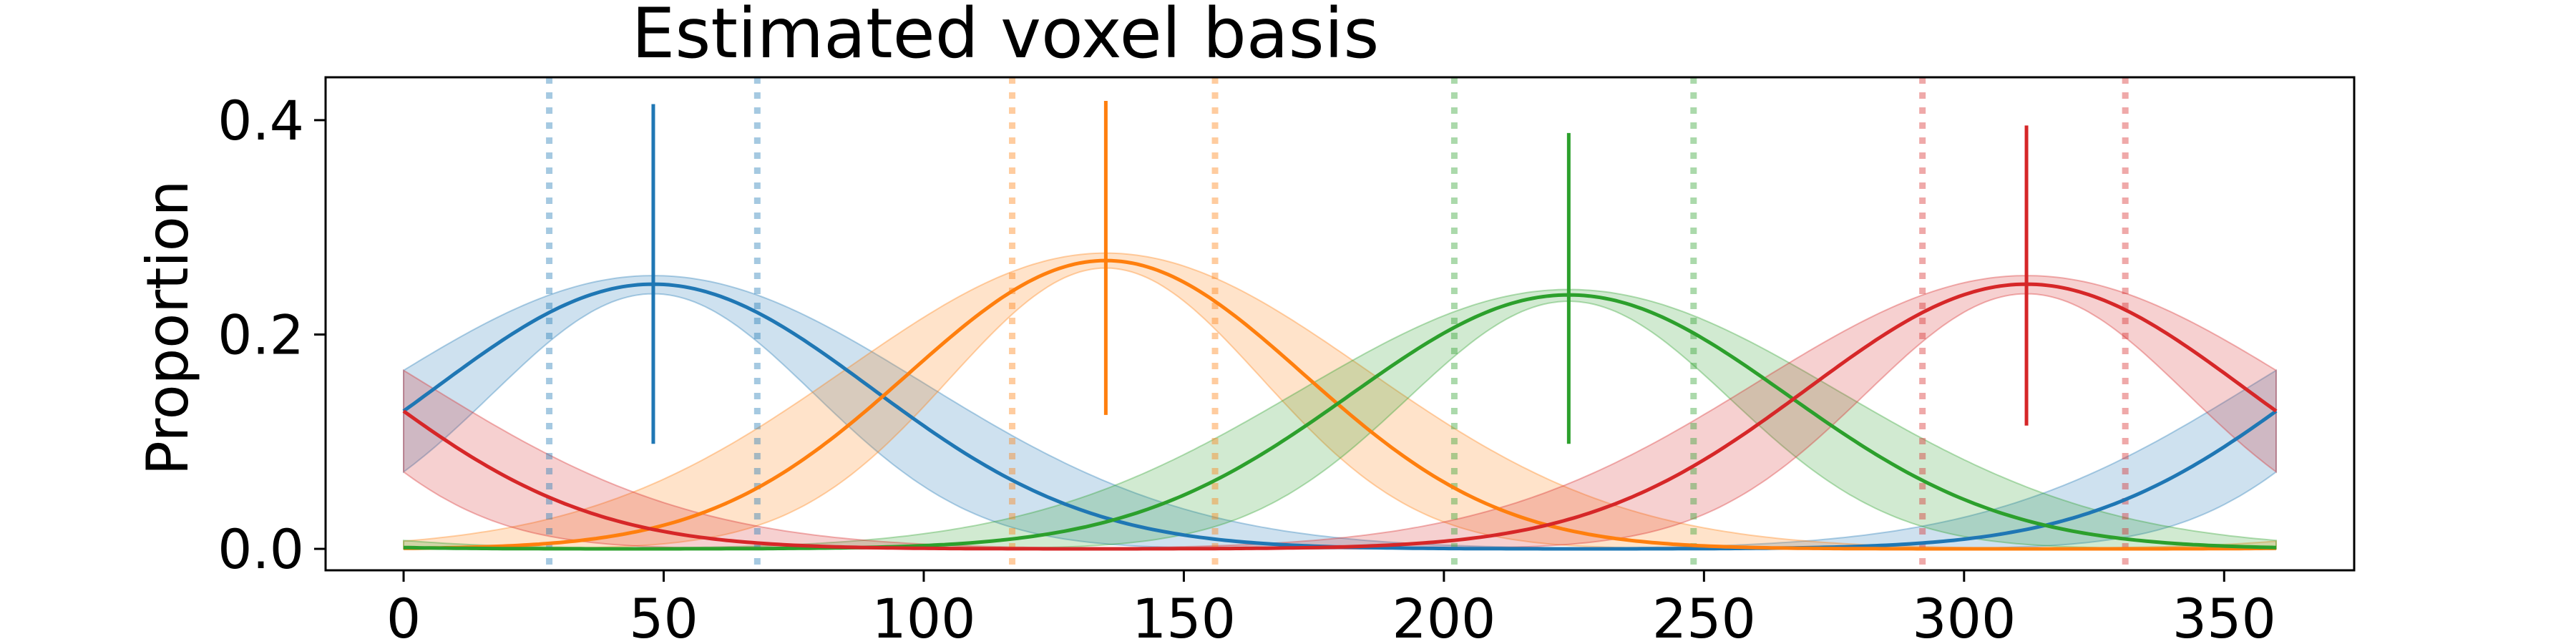 The width and height of the screenshot is (2576, 644). I want to click on x-tick-label-250: 250, so click(1704, 615).